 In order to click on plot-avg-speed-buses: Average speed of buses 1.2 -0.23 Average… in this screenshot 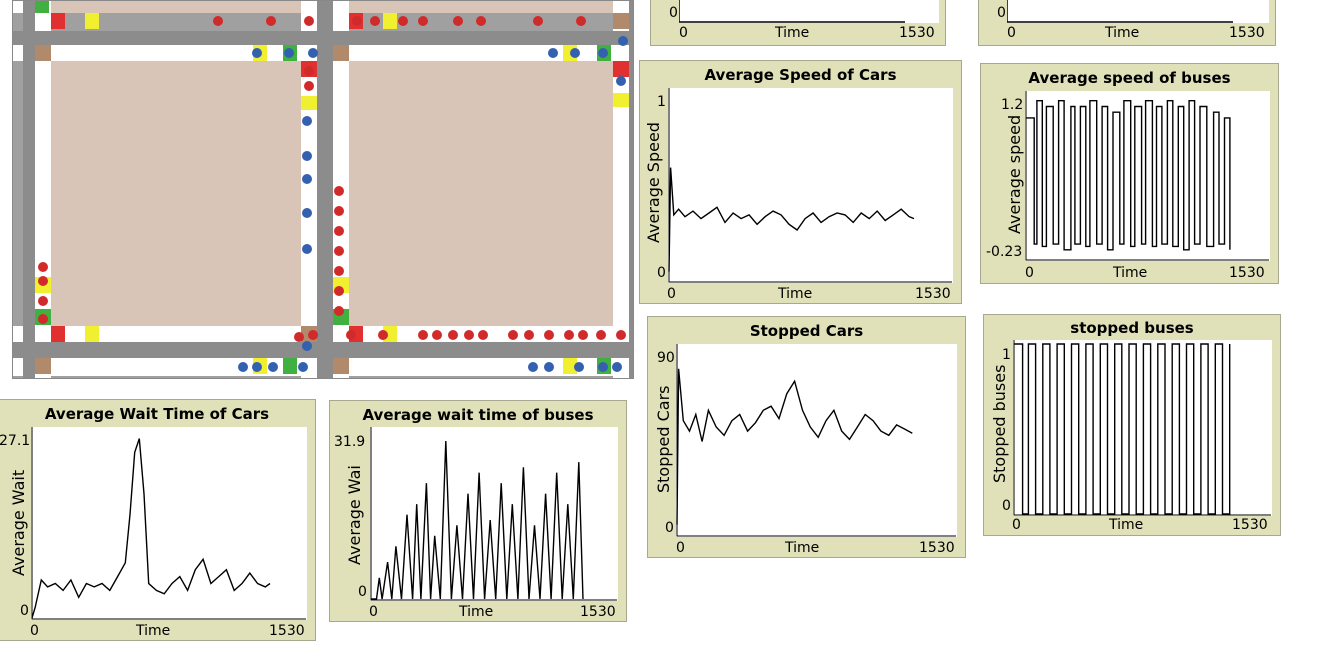, I will do `click(1129, 173)`.